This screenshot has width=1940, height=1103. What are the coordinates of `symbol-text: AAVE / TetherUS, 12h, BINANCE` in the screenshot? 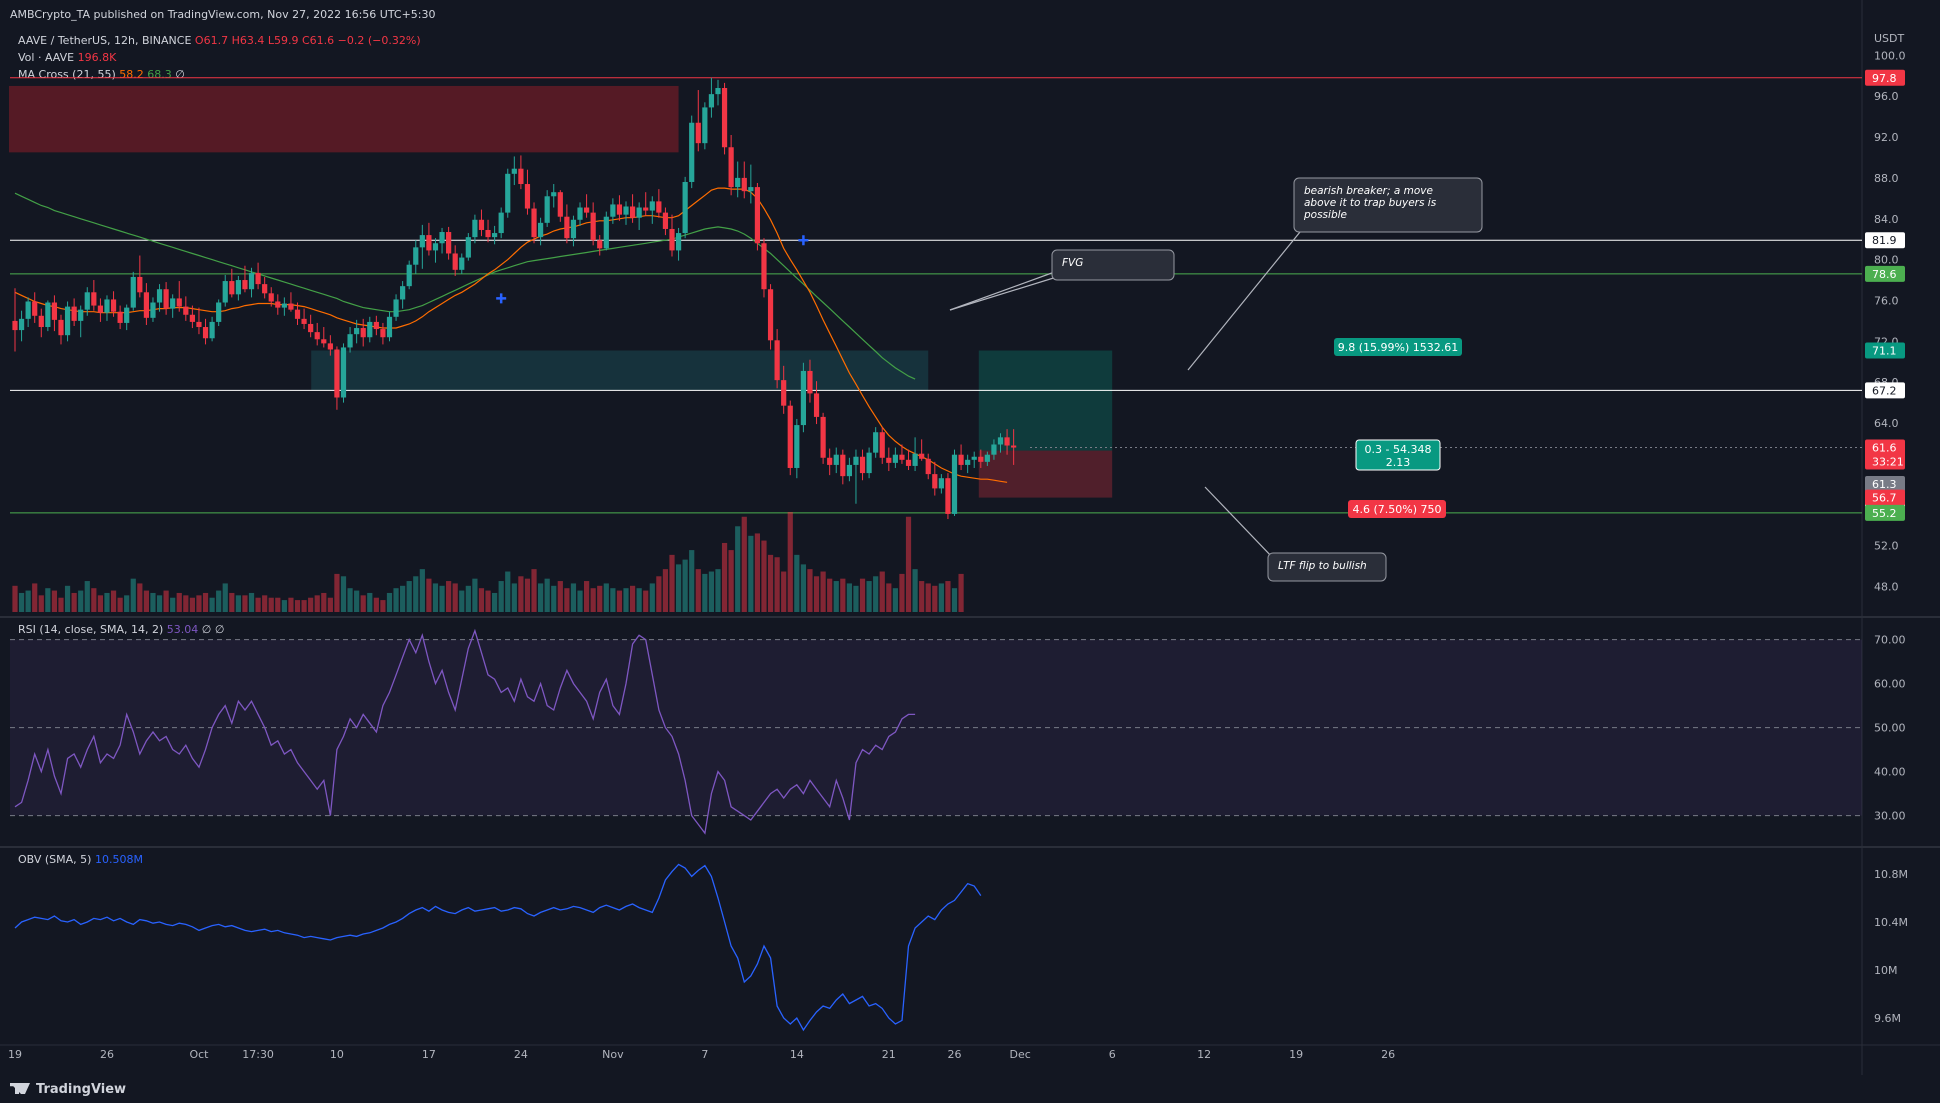 It's located at (105, 40).